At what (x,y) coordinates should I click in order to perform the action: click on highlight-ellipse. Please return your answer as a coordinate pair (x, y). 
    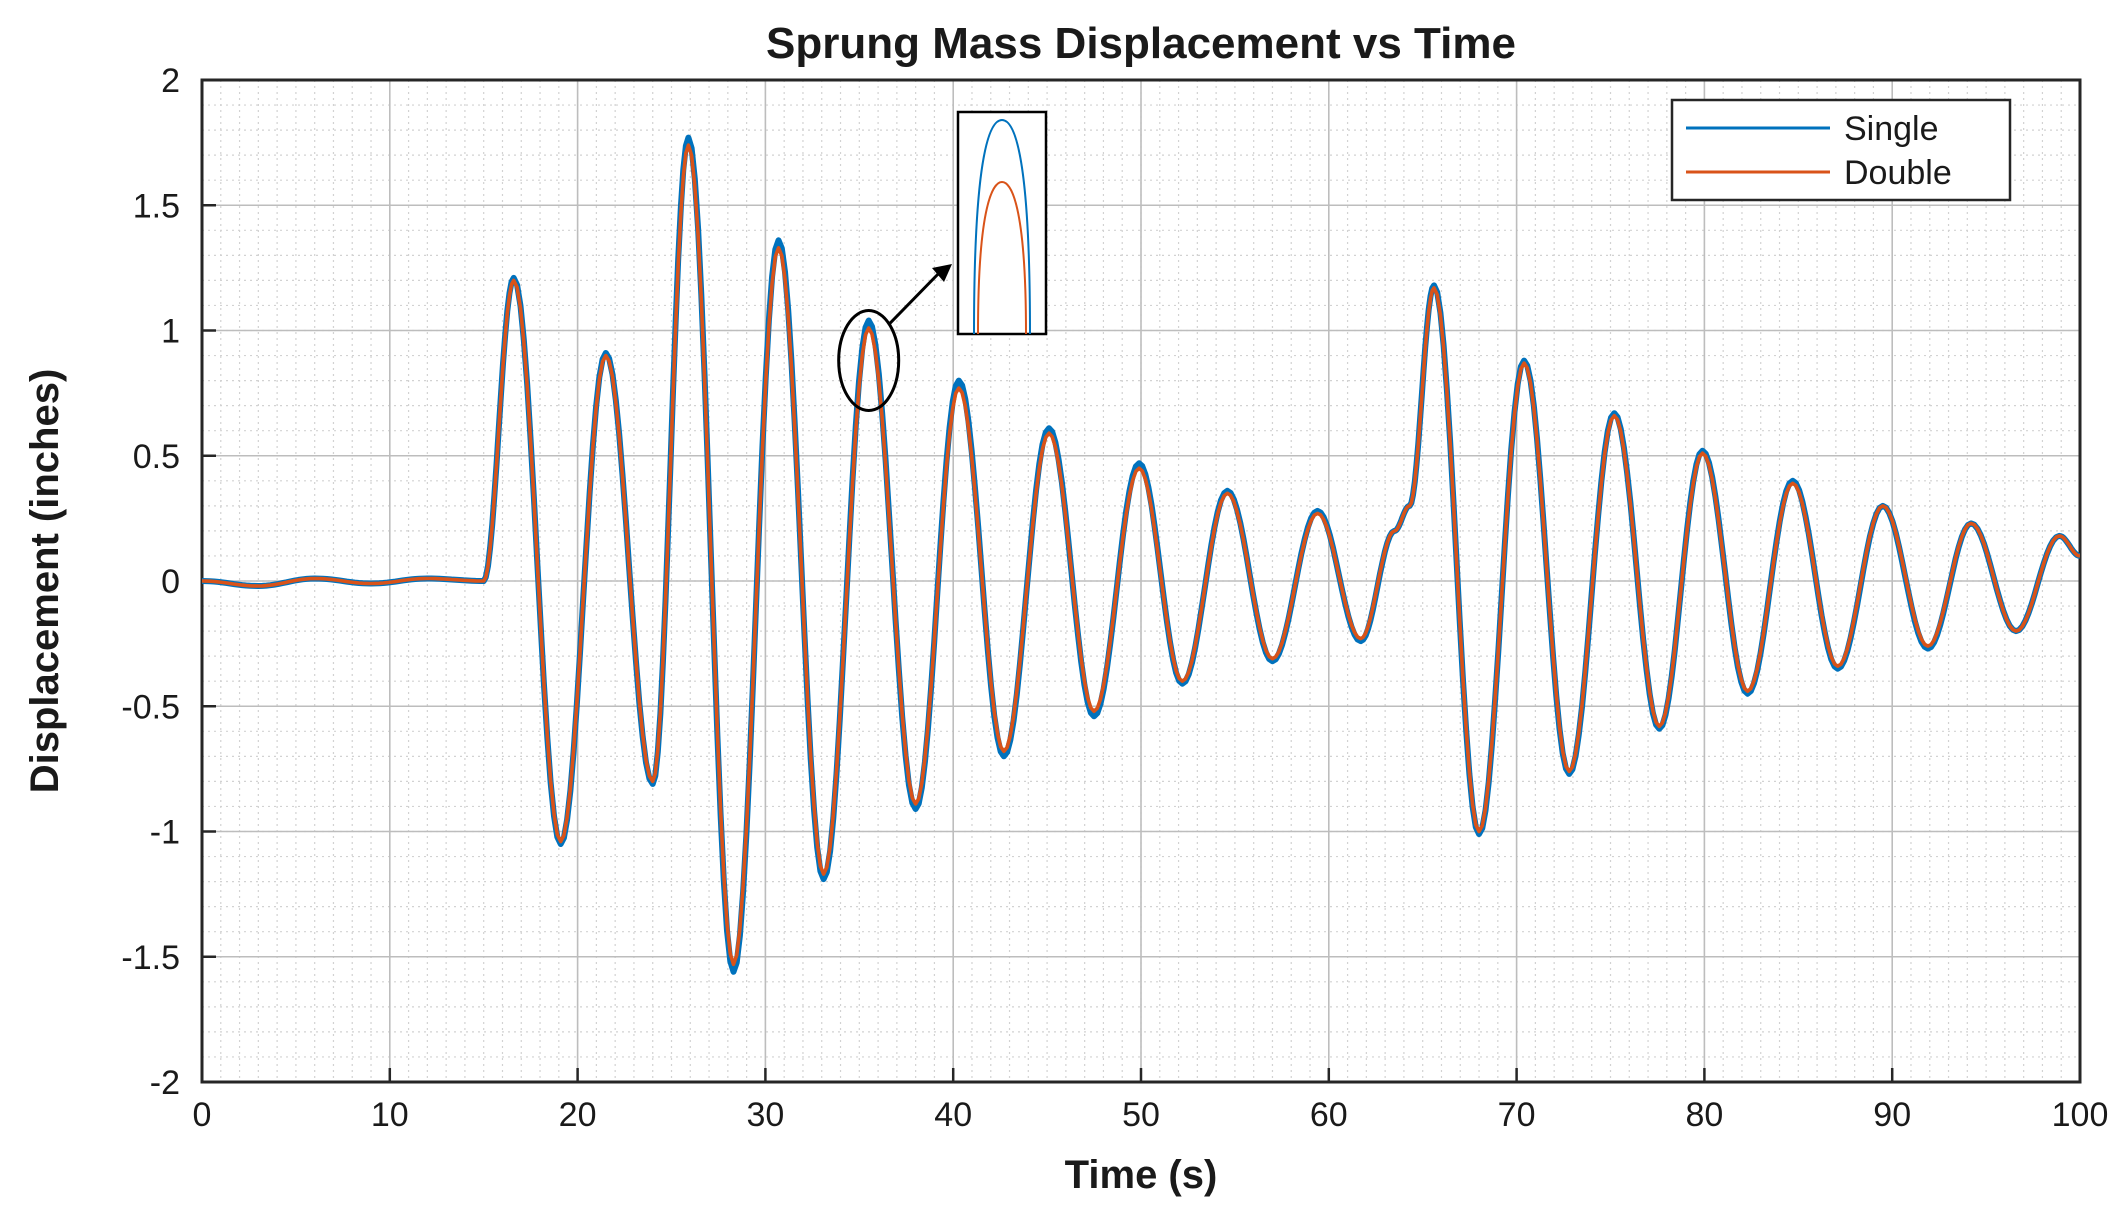
    Looking at the image, I should click on (869, 361).